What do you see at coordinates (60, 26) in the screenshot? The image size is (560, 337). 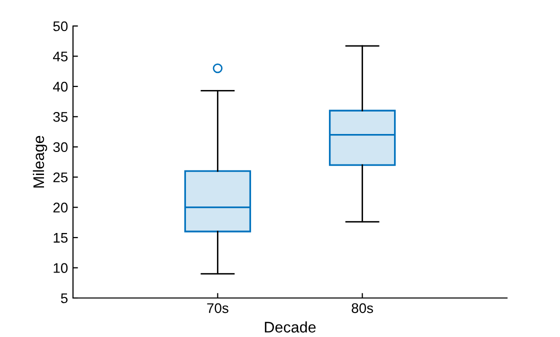 I see `y-tick-label: 50` at bounding box center [60, 26].